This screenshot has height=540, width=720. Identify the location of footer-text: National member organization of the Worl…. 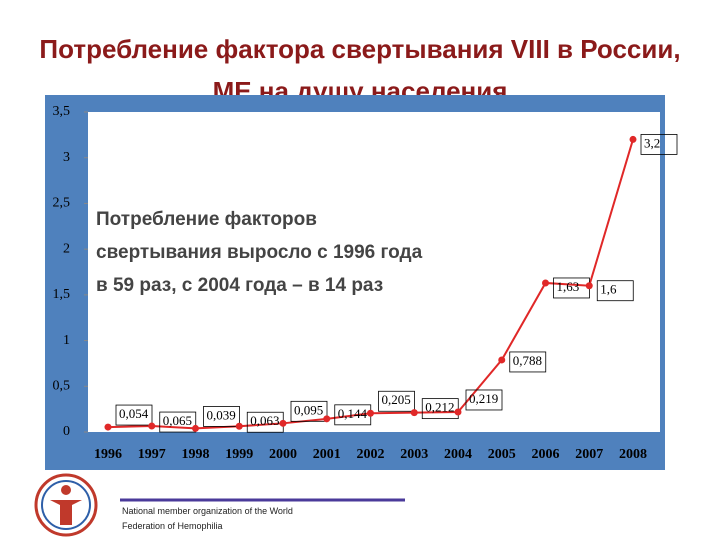
(207, 511).